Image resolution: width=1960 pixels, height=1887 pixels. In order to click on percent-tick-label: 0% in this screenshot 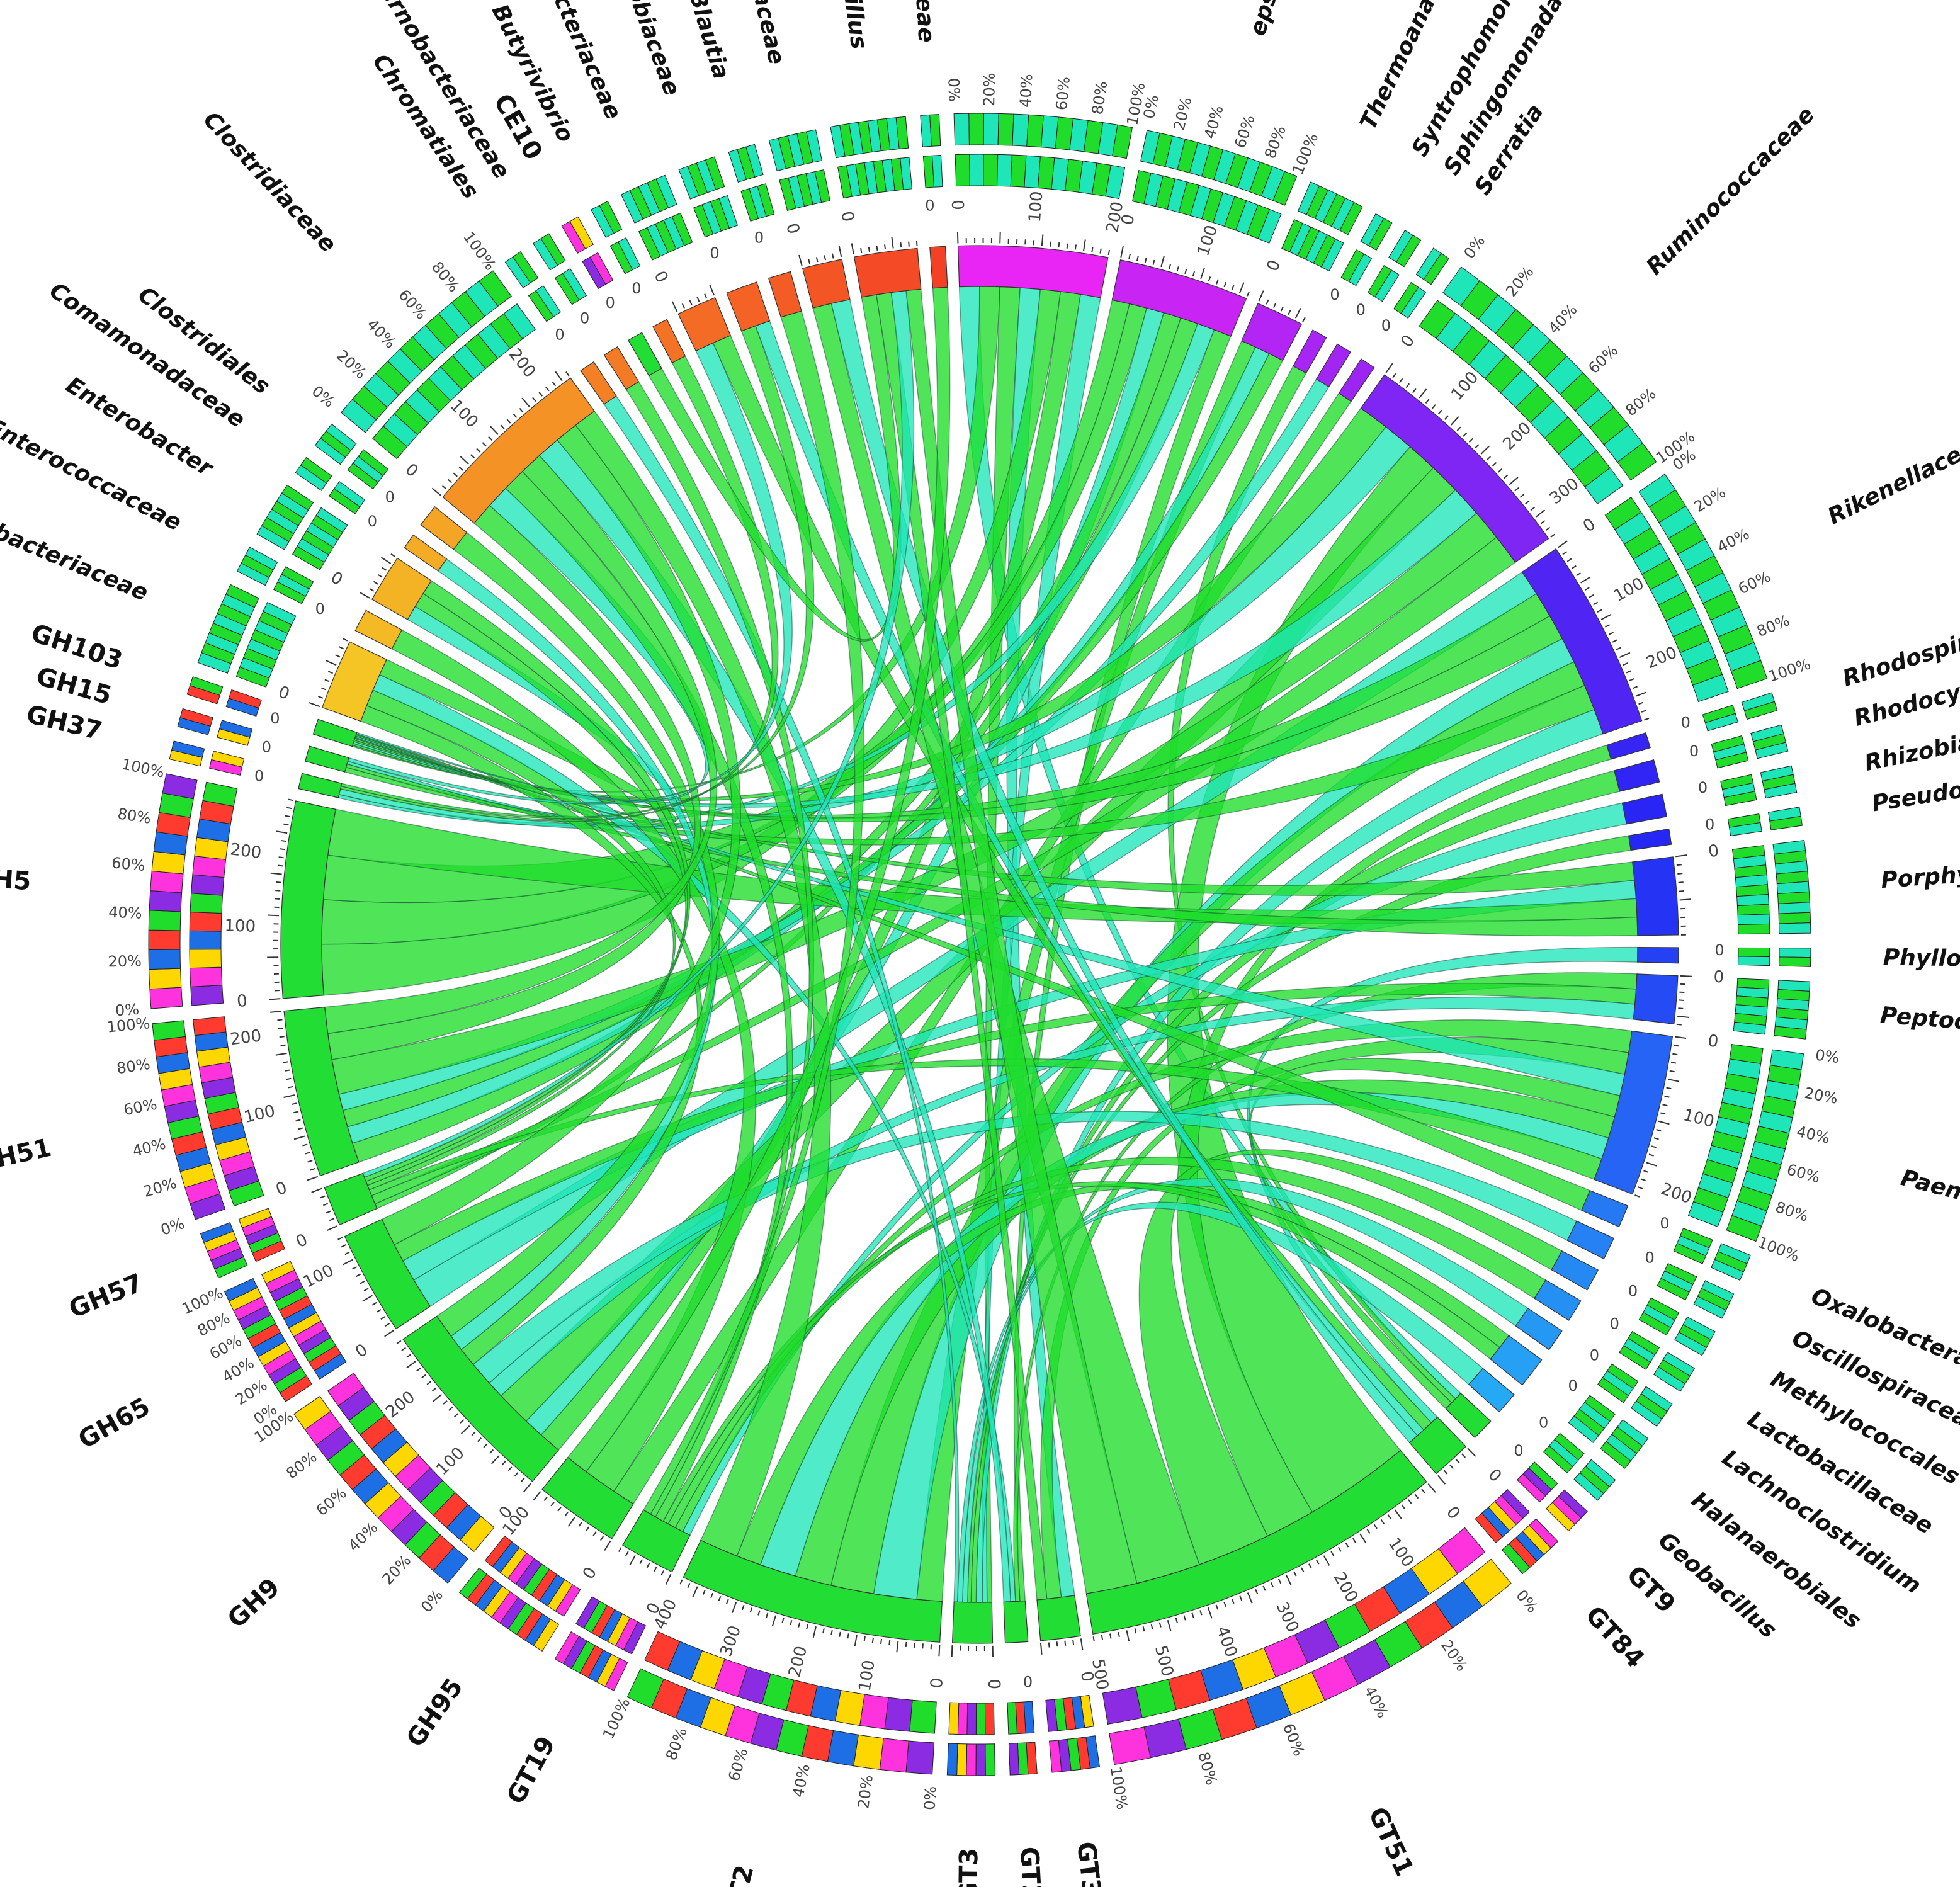, I will do `click(323, 396)`.